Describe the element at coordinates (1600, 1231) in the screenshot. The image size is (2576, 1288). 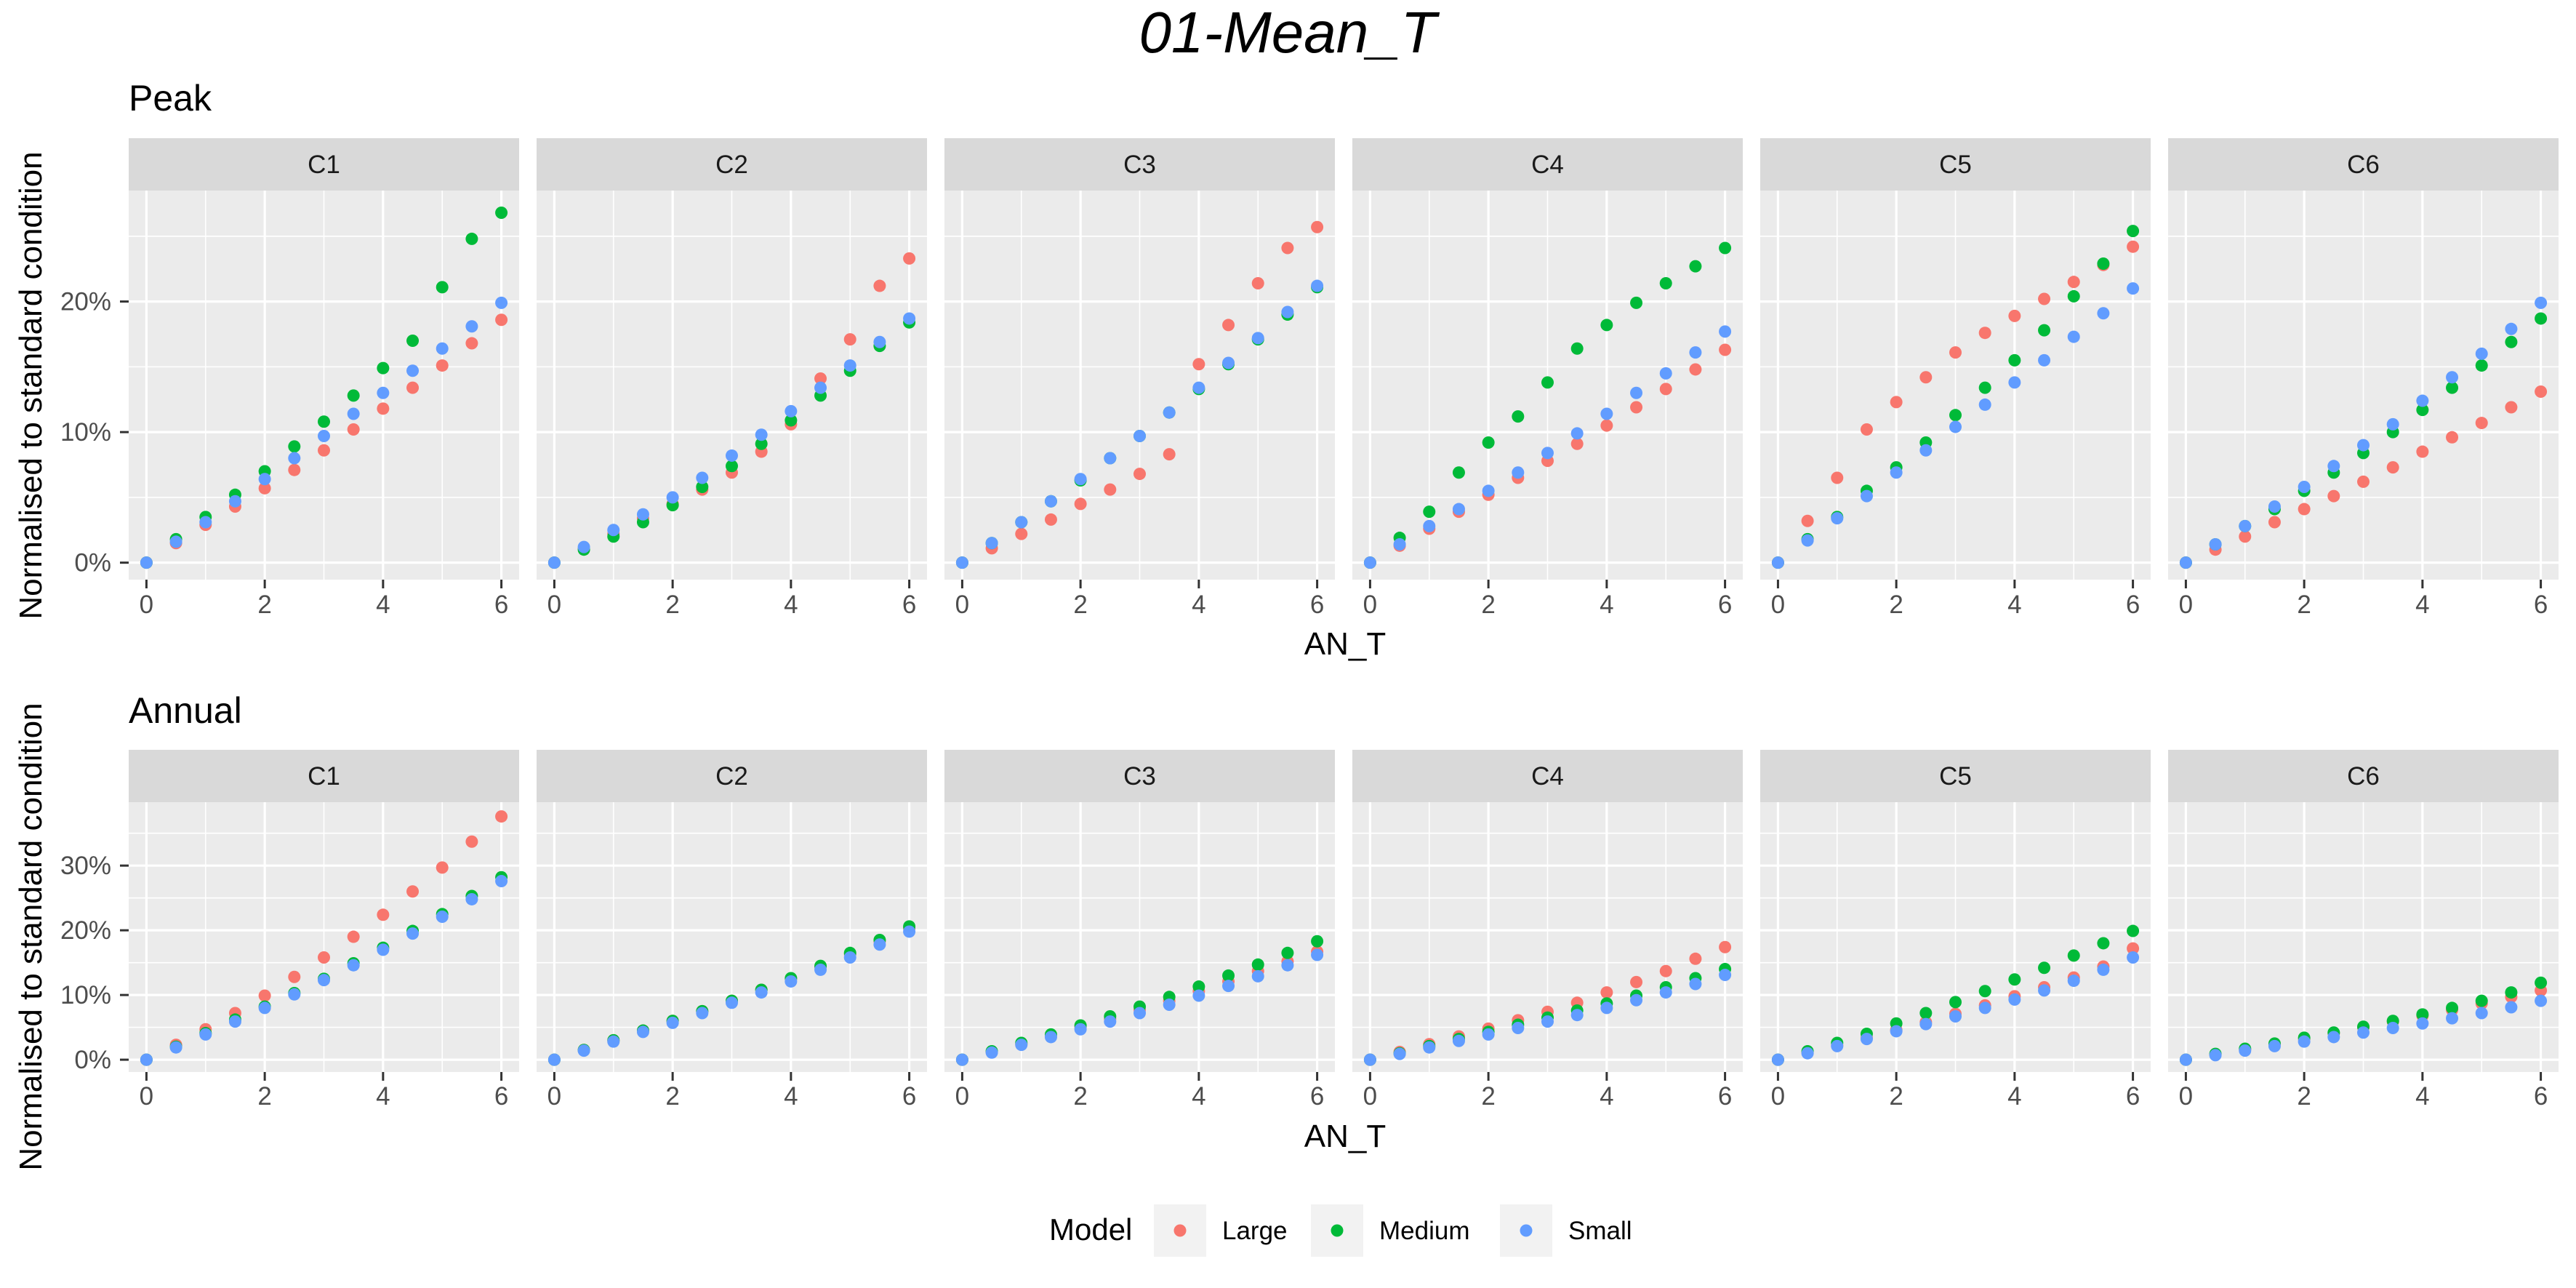
I see `legend-label: Small` at that location.